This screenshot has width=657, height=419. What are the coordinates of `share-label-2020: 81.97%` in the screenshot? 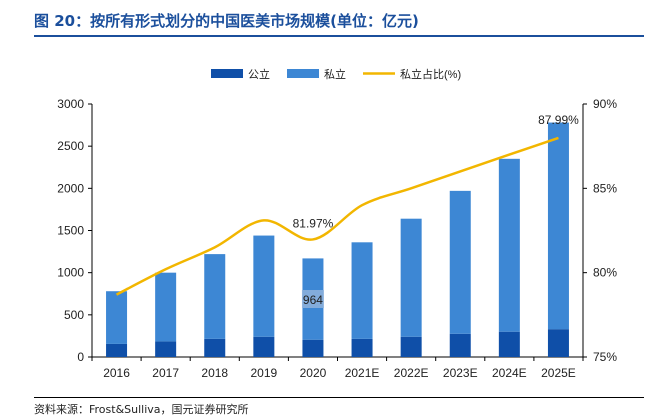 It's located at (313, 223).